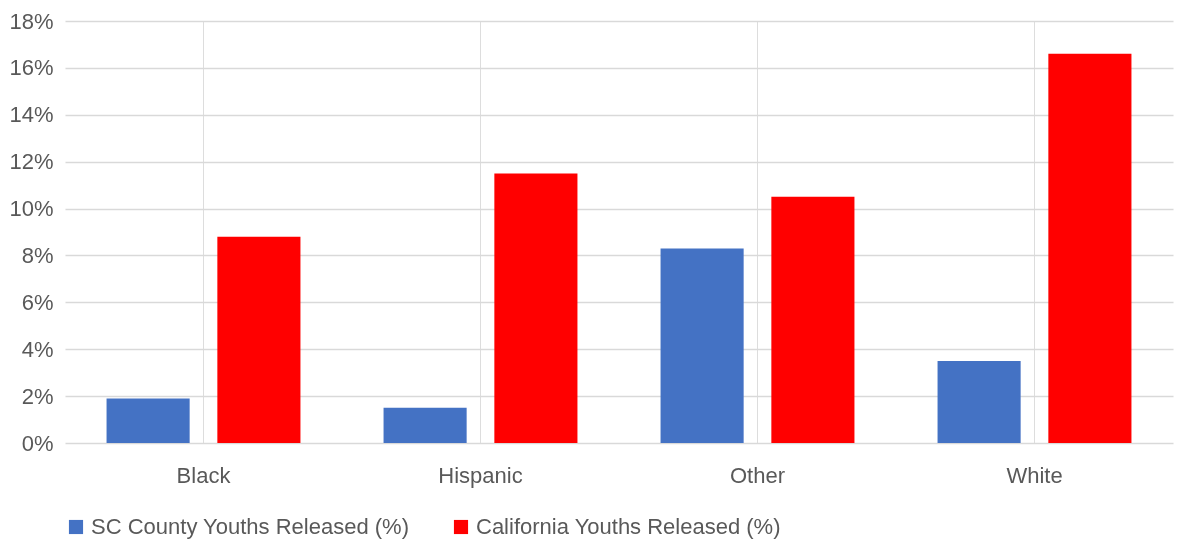  What do you see at coordinates (204, 475) in the screenshot?
I see `x-tick-label: Black` at bounding box center [204, 475].